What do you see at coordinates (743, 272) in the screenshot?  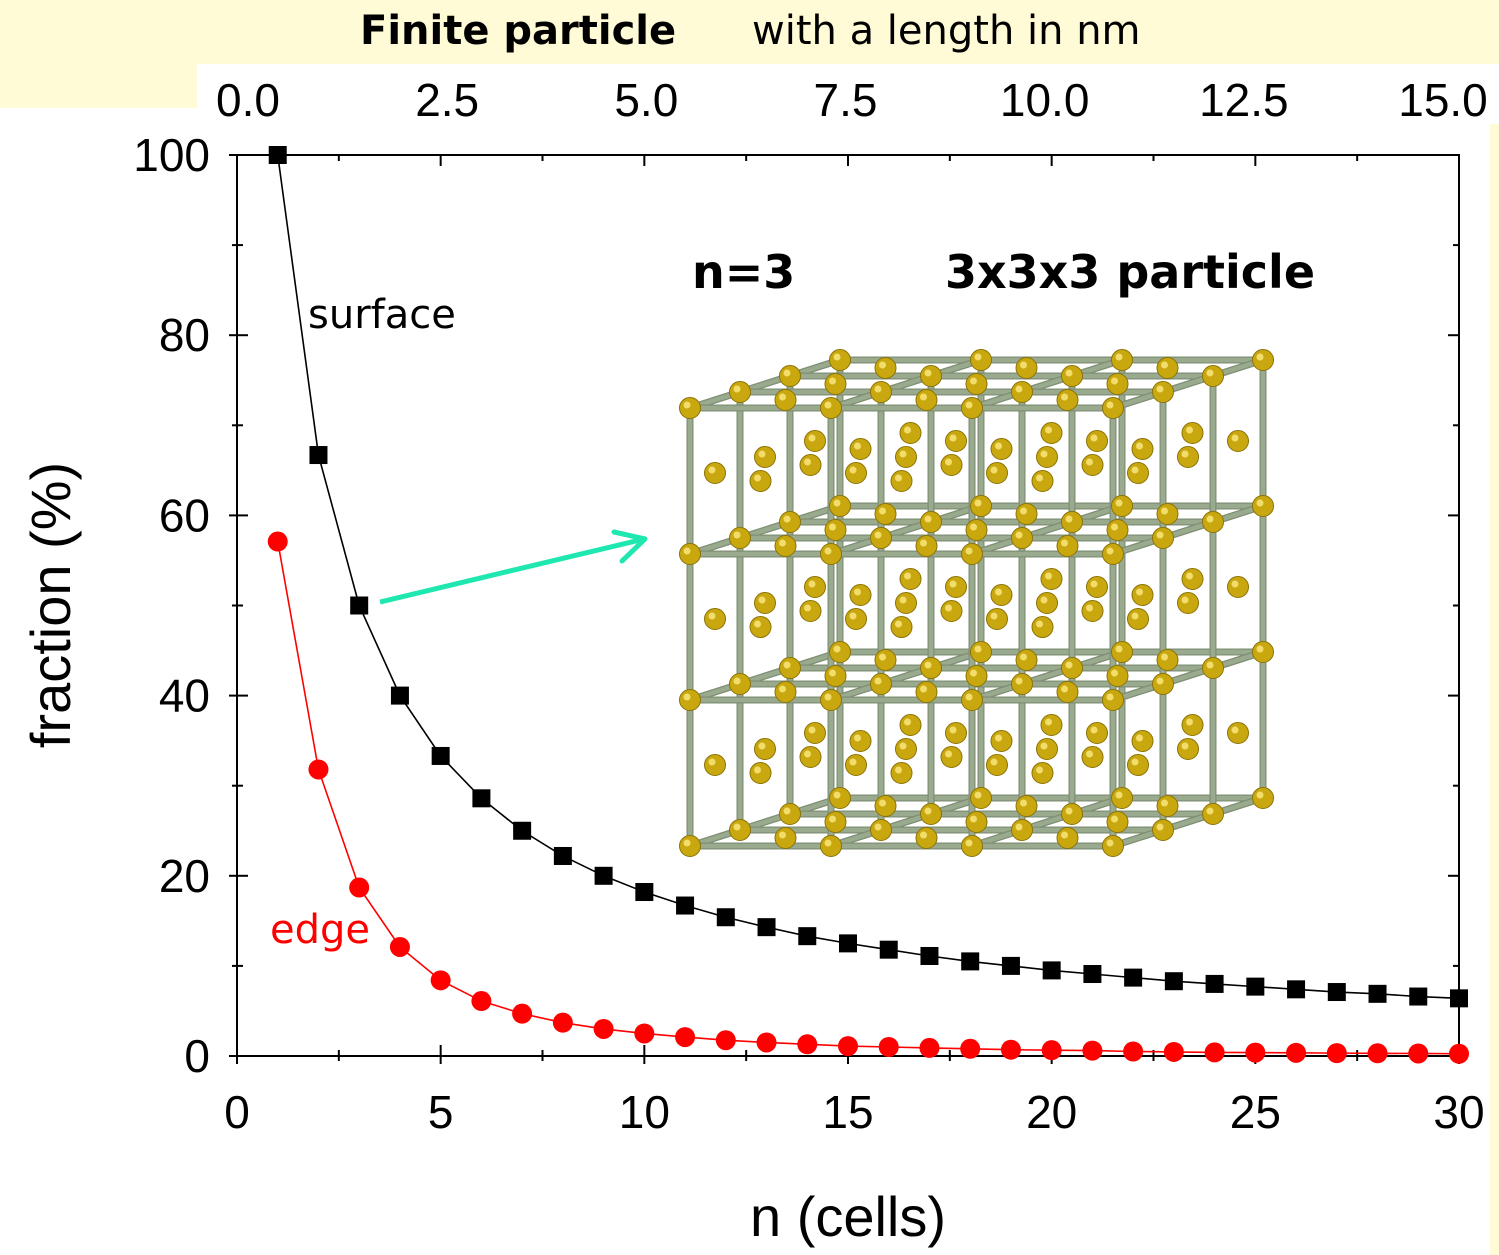 I see `inset-label-n: n=3` at bounding box center [743, 272].